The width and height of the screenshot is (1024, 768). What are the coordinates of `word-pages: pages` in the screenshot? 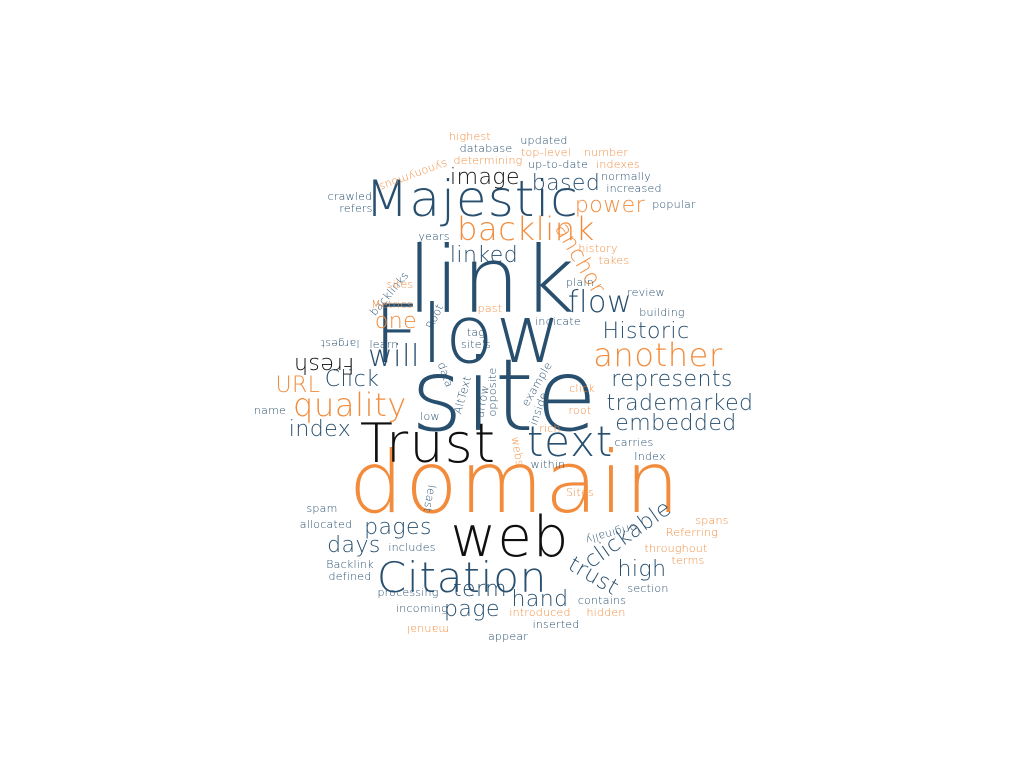 It's located at (398, 527).